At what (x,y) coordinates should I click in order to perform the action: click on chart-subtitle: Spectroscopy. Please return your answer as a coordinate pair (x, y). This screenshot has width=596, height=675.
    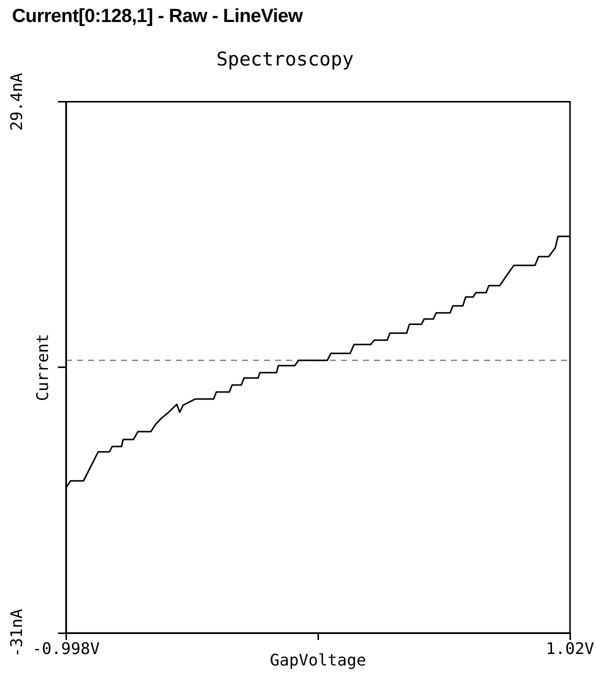
    Looking at the image, I should click on (285, 59).